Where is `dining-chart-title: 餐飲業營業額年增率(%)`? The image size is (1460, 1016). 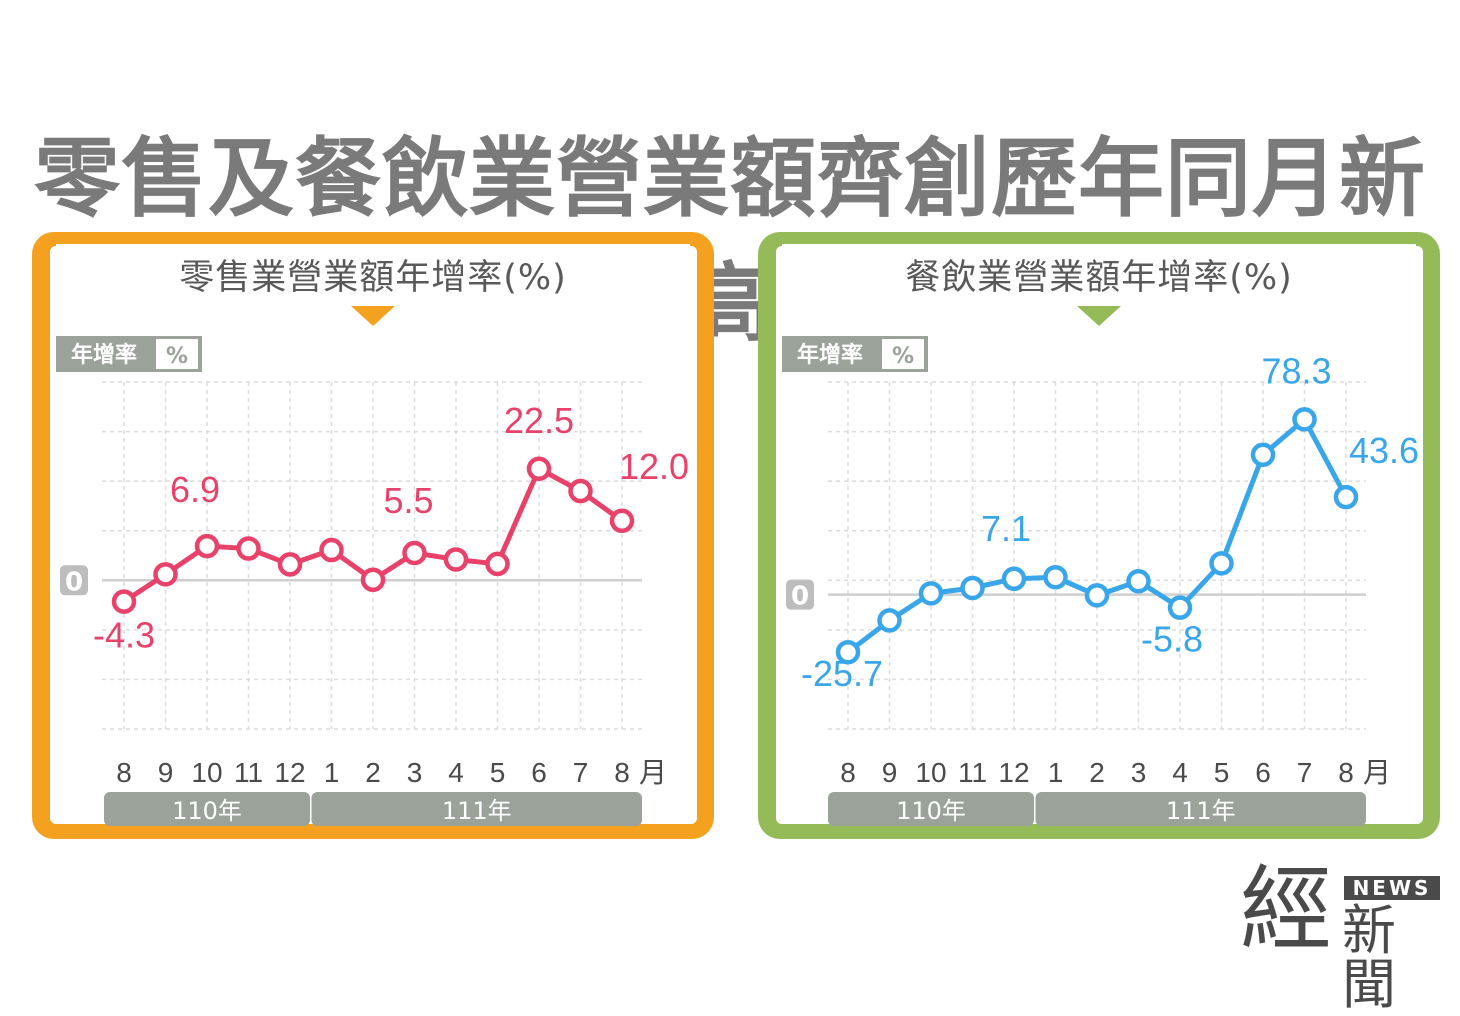 dining-chart-title: 餐飲業營業額年增率(%) is located at coordinates (1099, 274).